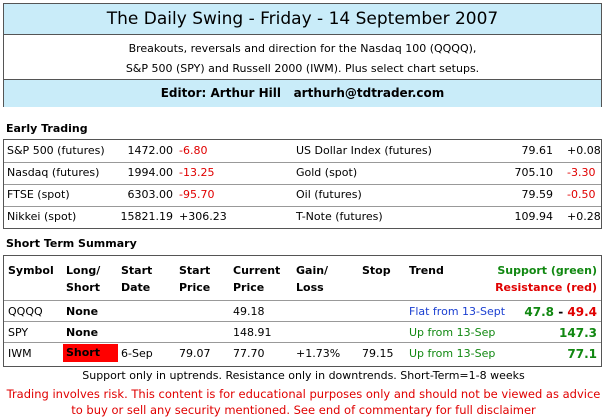 Image resolution: width=607 pixels, height=420 pixels. Describe the element at coordinates (193, 150) in the screenshot. I see `change: -6.80` at that location.